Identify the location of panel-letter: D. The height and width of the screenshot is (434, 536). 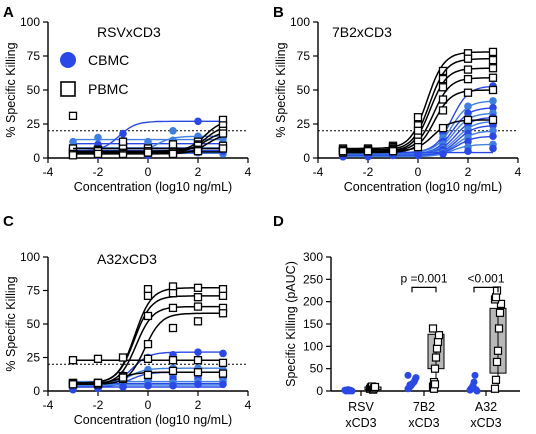
(278, 221).